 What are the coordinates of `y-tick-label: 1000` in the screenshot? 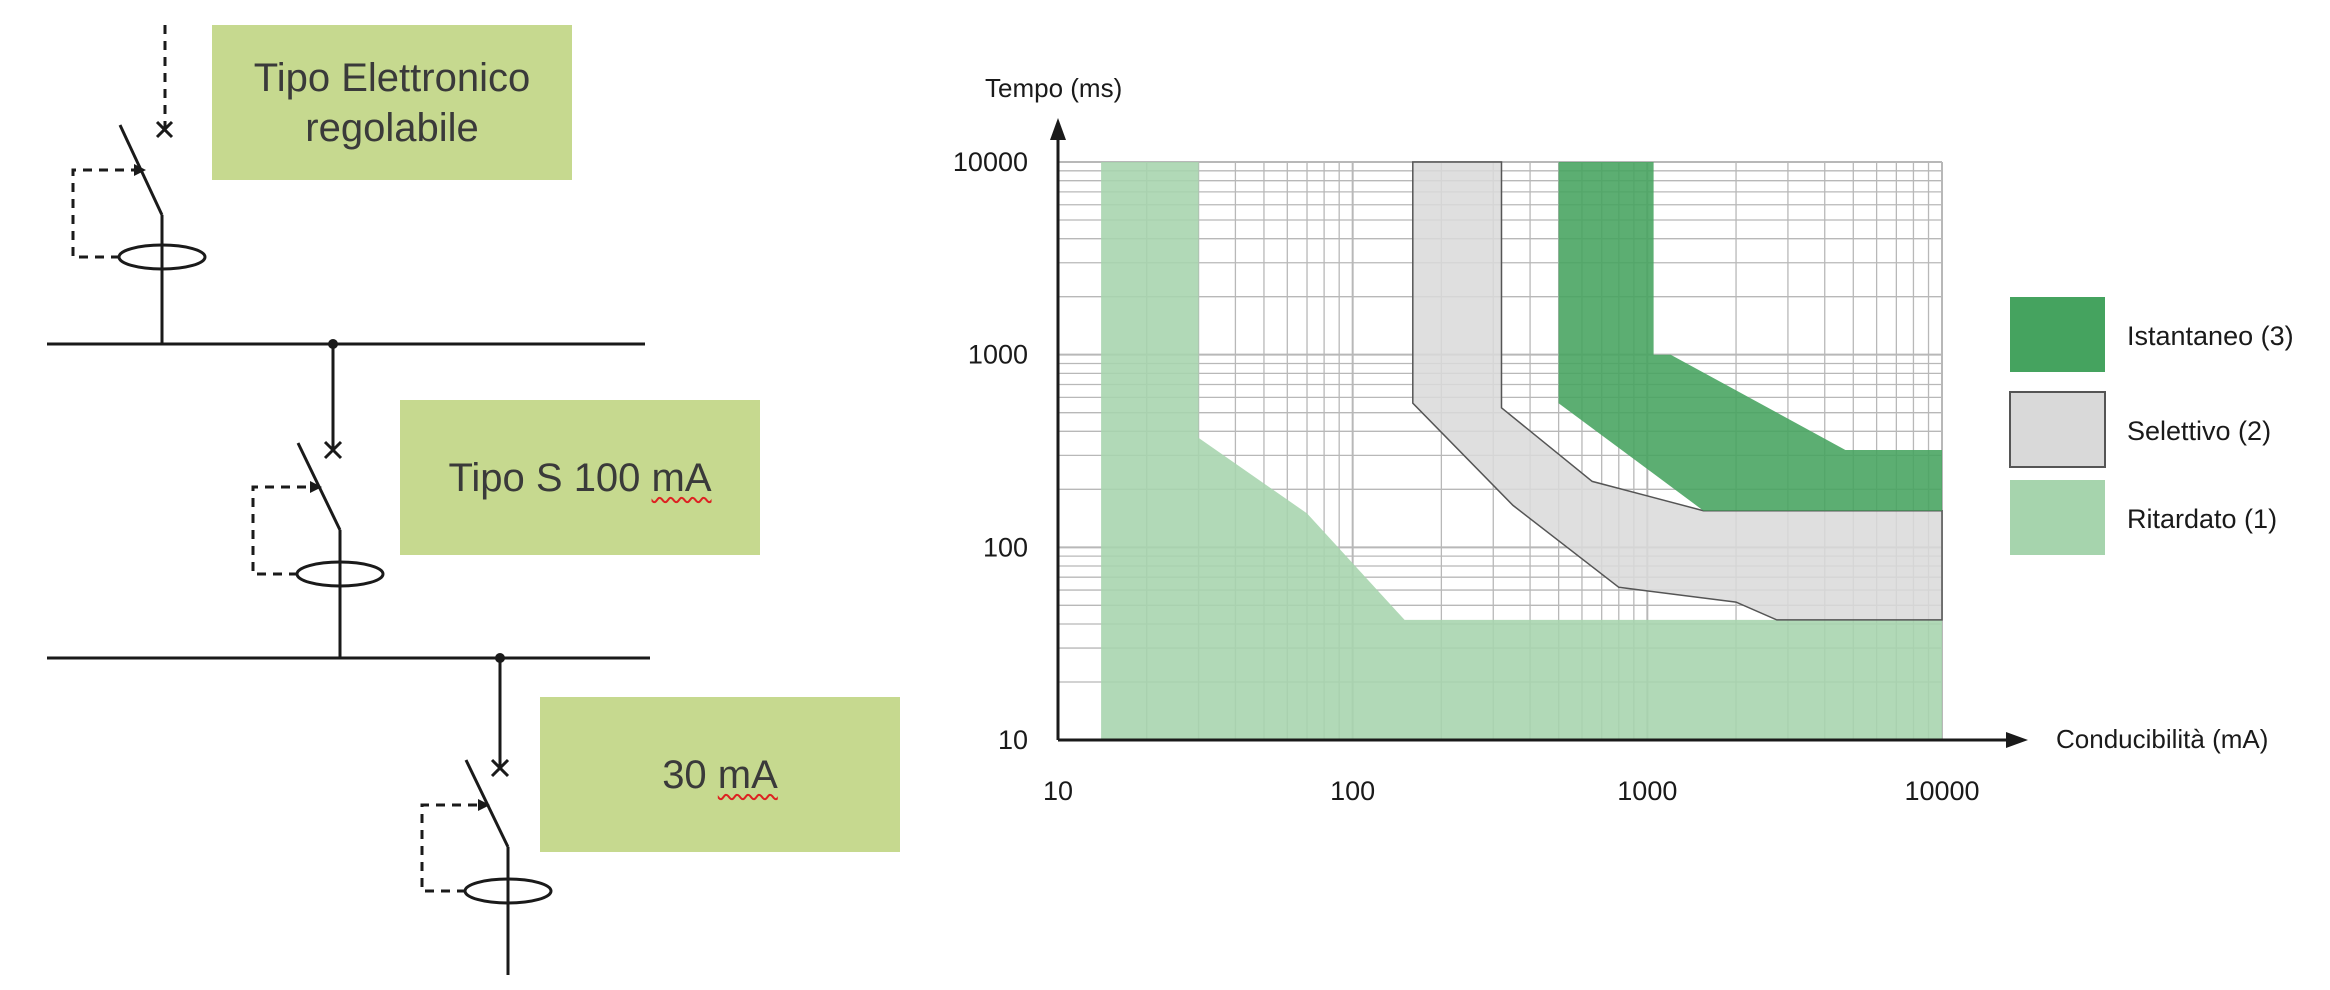 It's located at (998, 355).